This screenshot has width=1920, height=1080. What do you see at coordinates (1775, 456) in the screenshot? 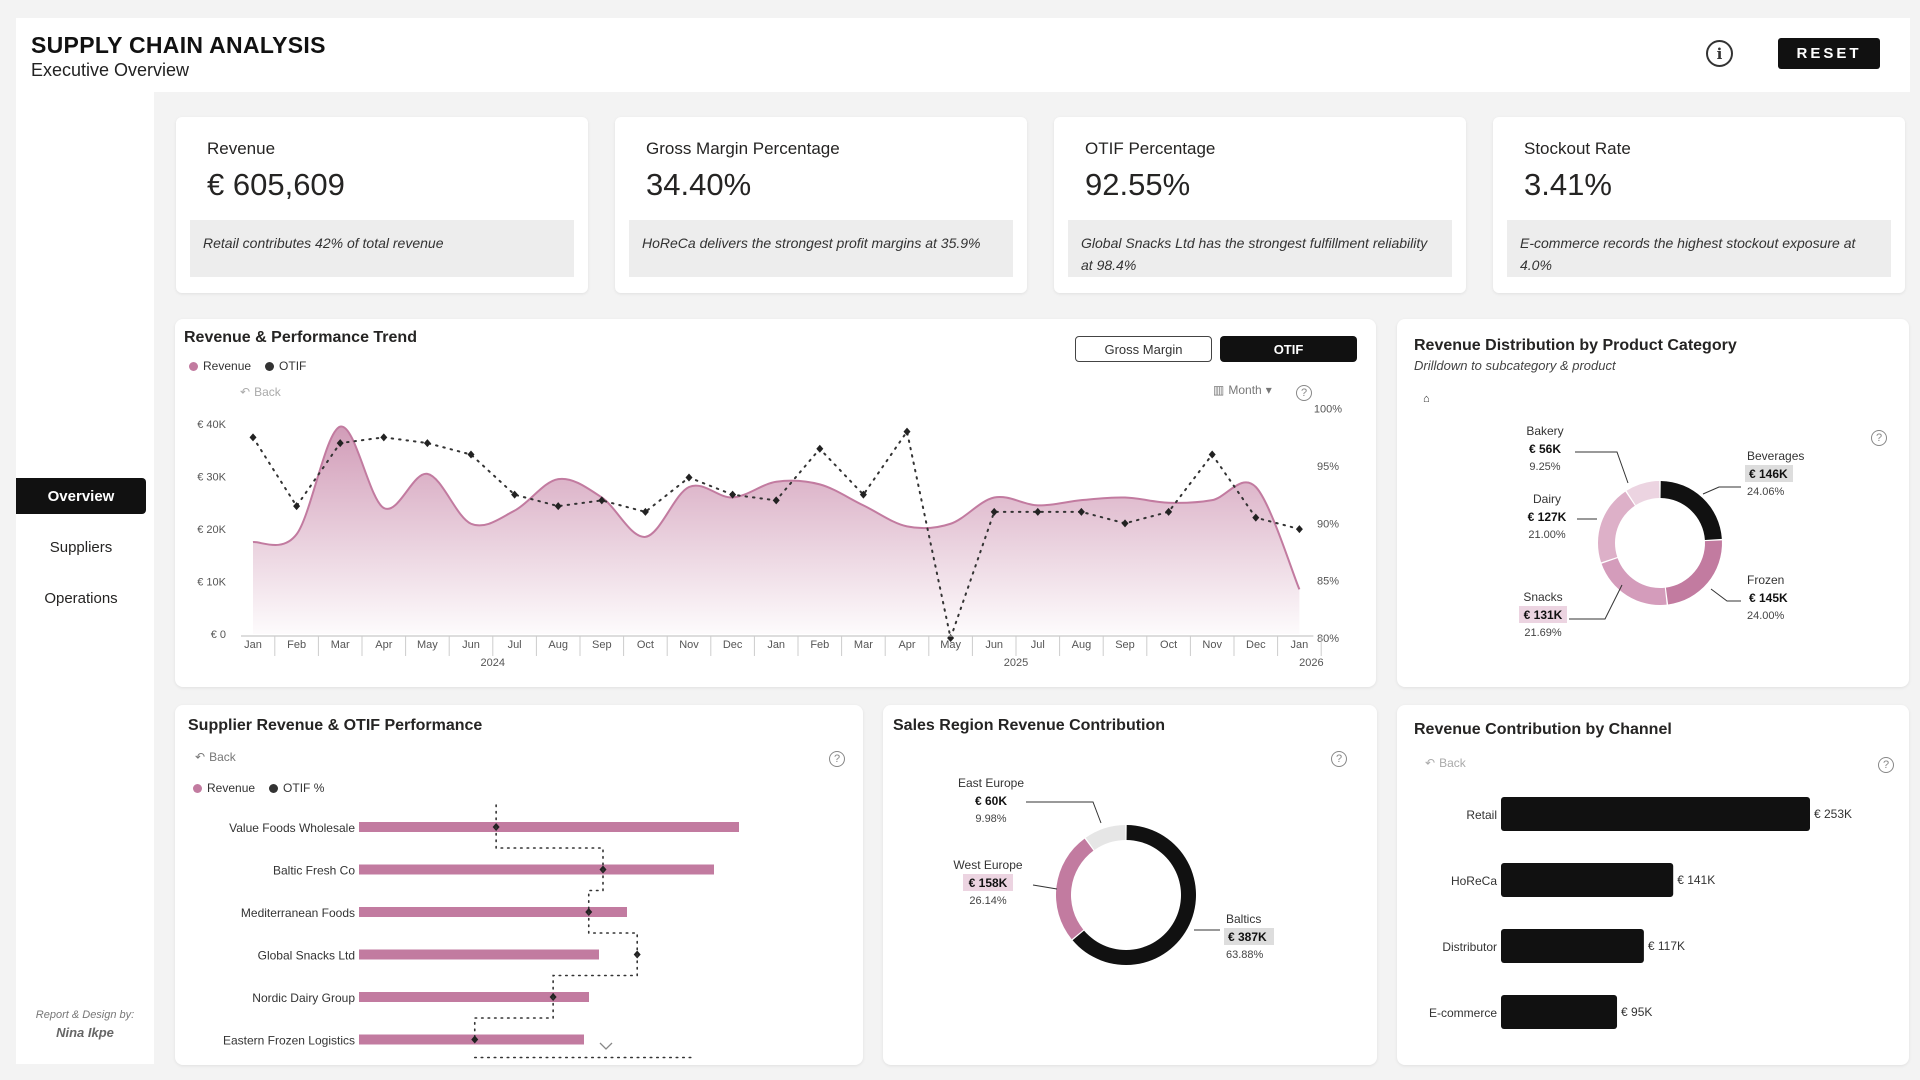
I see `category-label: Beverages` at bounding box center [1775, 456].